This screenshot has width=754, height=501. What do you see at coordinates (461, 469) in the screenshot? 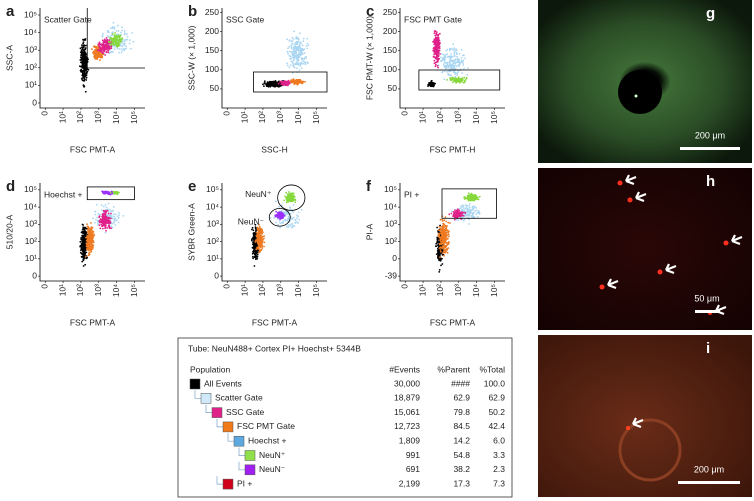
I see `table-cell: 38.2` at bounding box center [461, 469].